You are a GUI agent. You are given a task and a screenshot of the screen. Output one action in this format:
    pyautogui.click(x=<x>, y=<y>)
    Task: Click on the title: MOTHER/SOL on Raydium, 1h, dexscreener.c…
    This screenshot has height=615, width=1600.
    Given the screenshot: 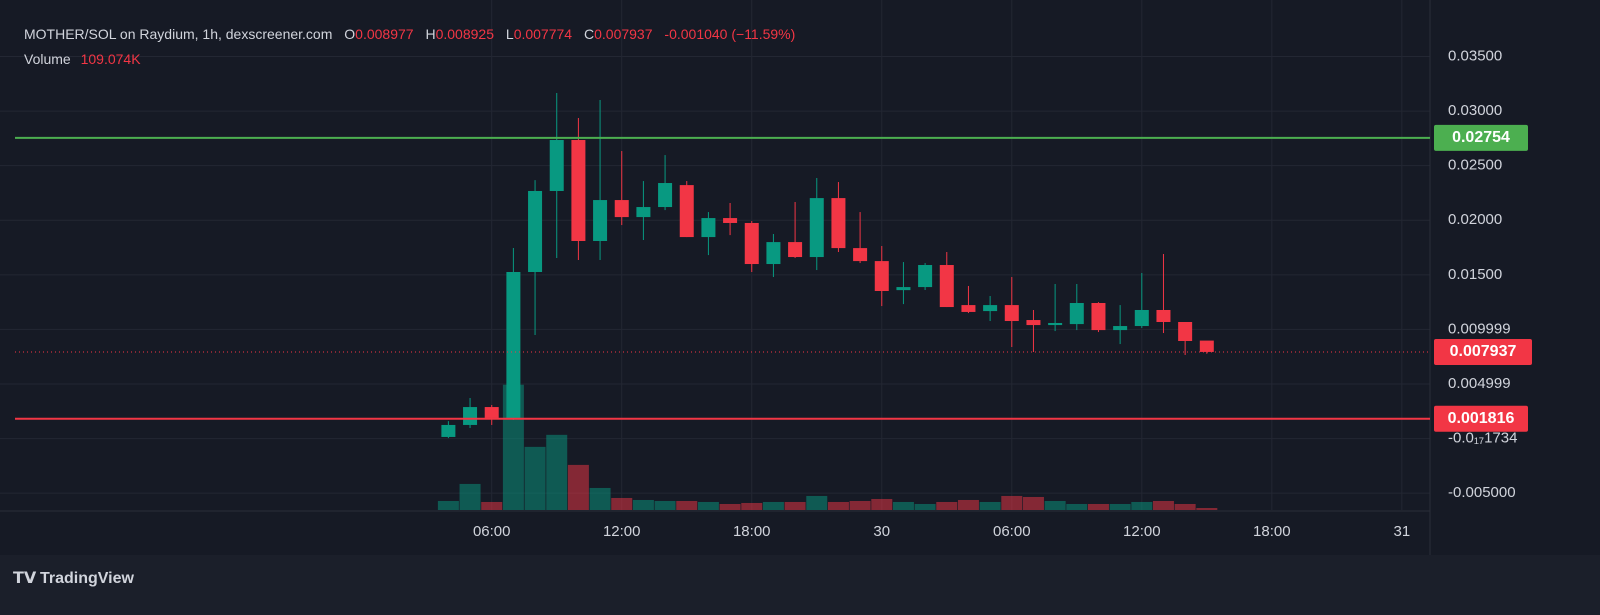 What is the action you would take?
    pyautogui.click(x=178, y=34)
    